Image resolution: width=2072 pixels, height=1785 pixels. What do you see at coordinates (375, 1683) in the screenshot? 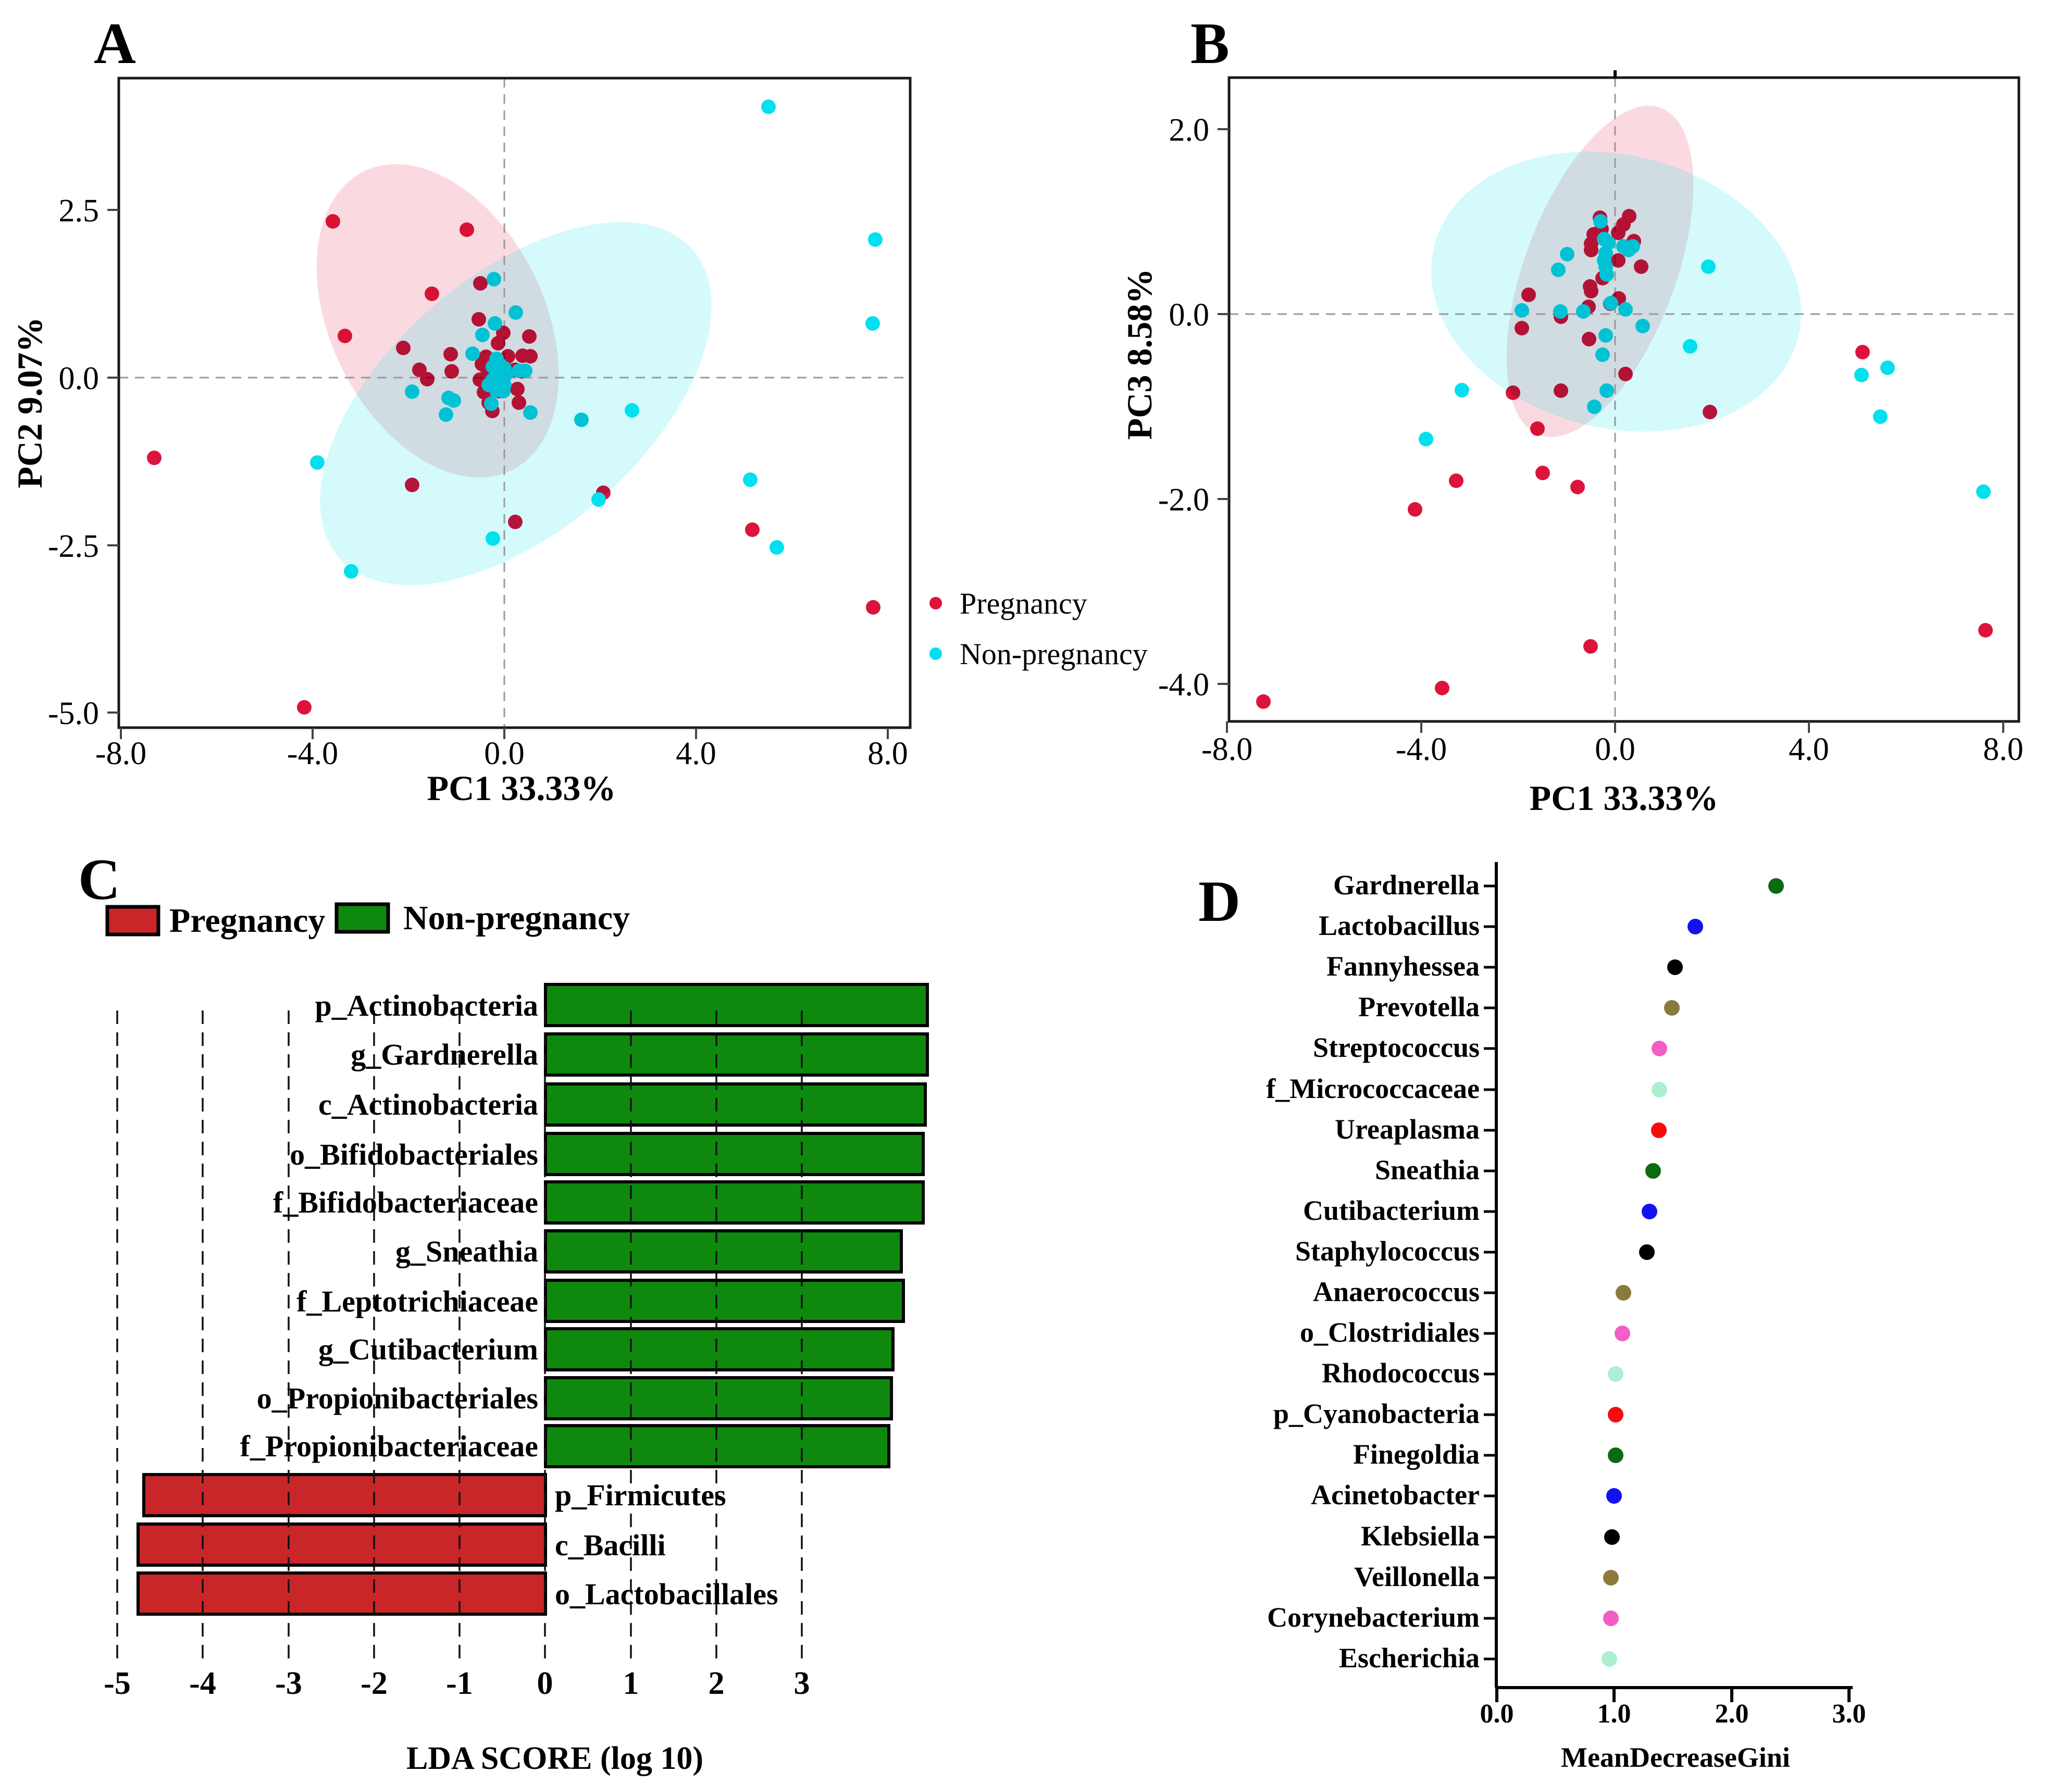
I see `svg-text: -2` at bounding box center [375, 1683].